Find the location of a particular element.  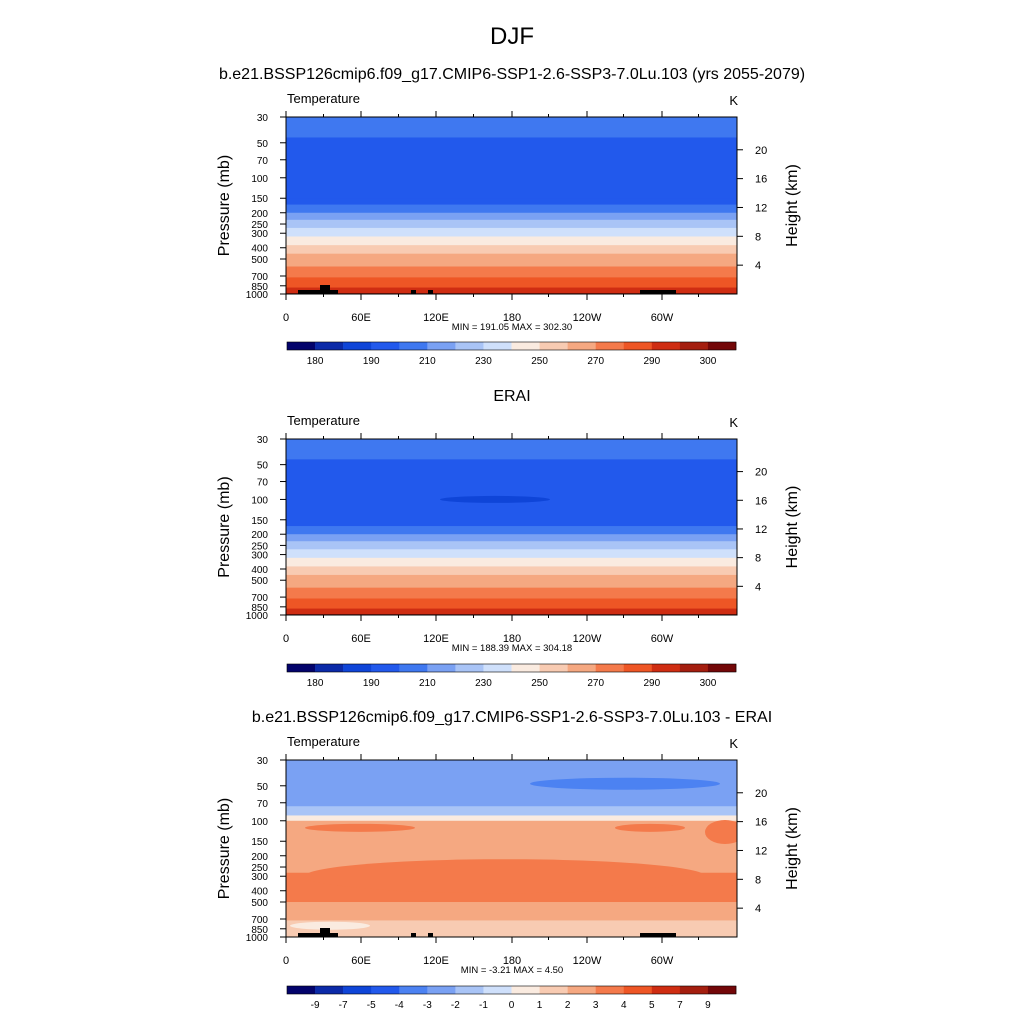

min-max-stats: MIN = -3.21 MAX = 4.50 is located at coordinates (512, 970).